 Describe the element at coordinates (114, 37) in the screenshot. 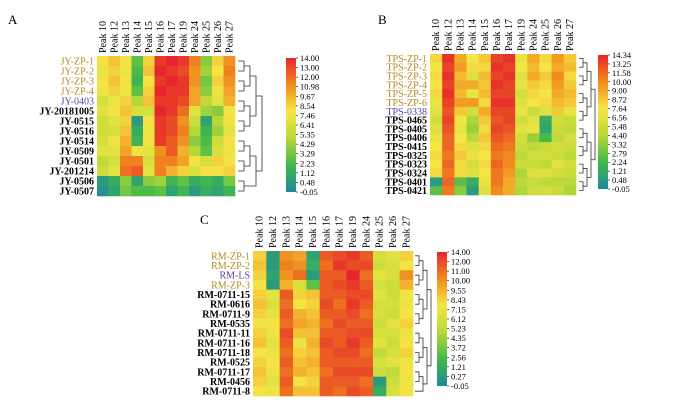

I see `column-header: Peak 12` at that location.